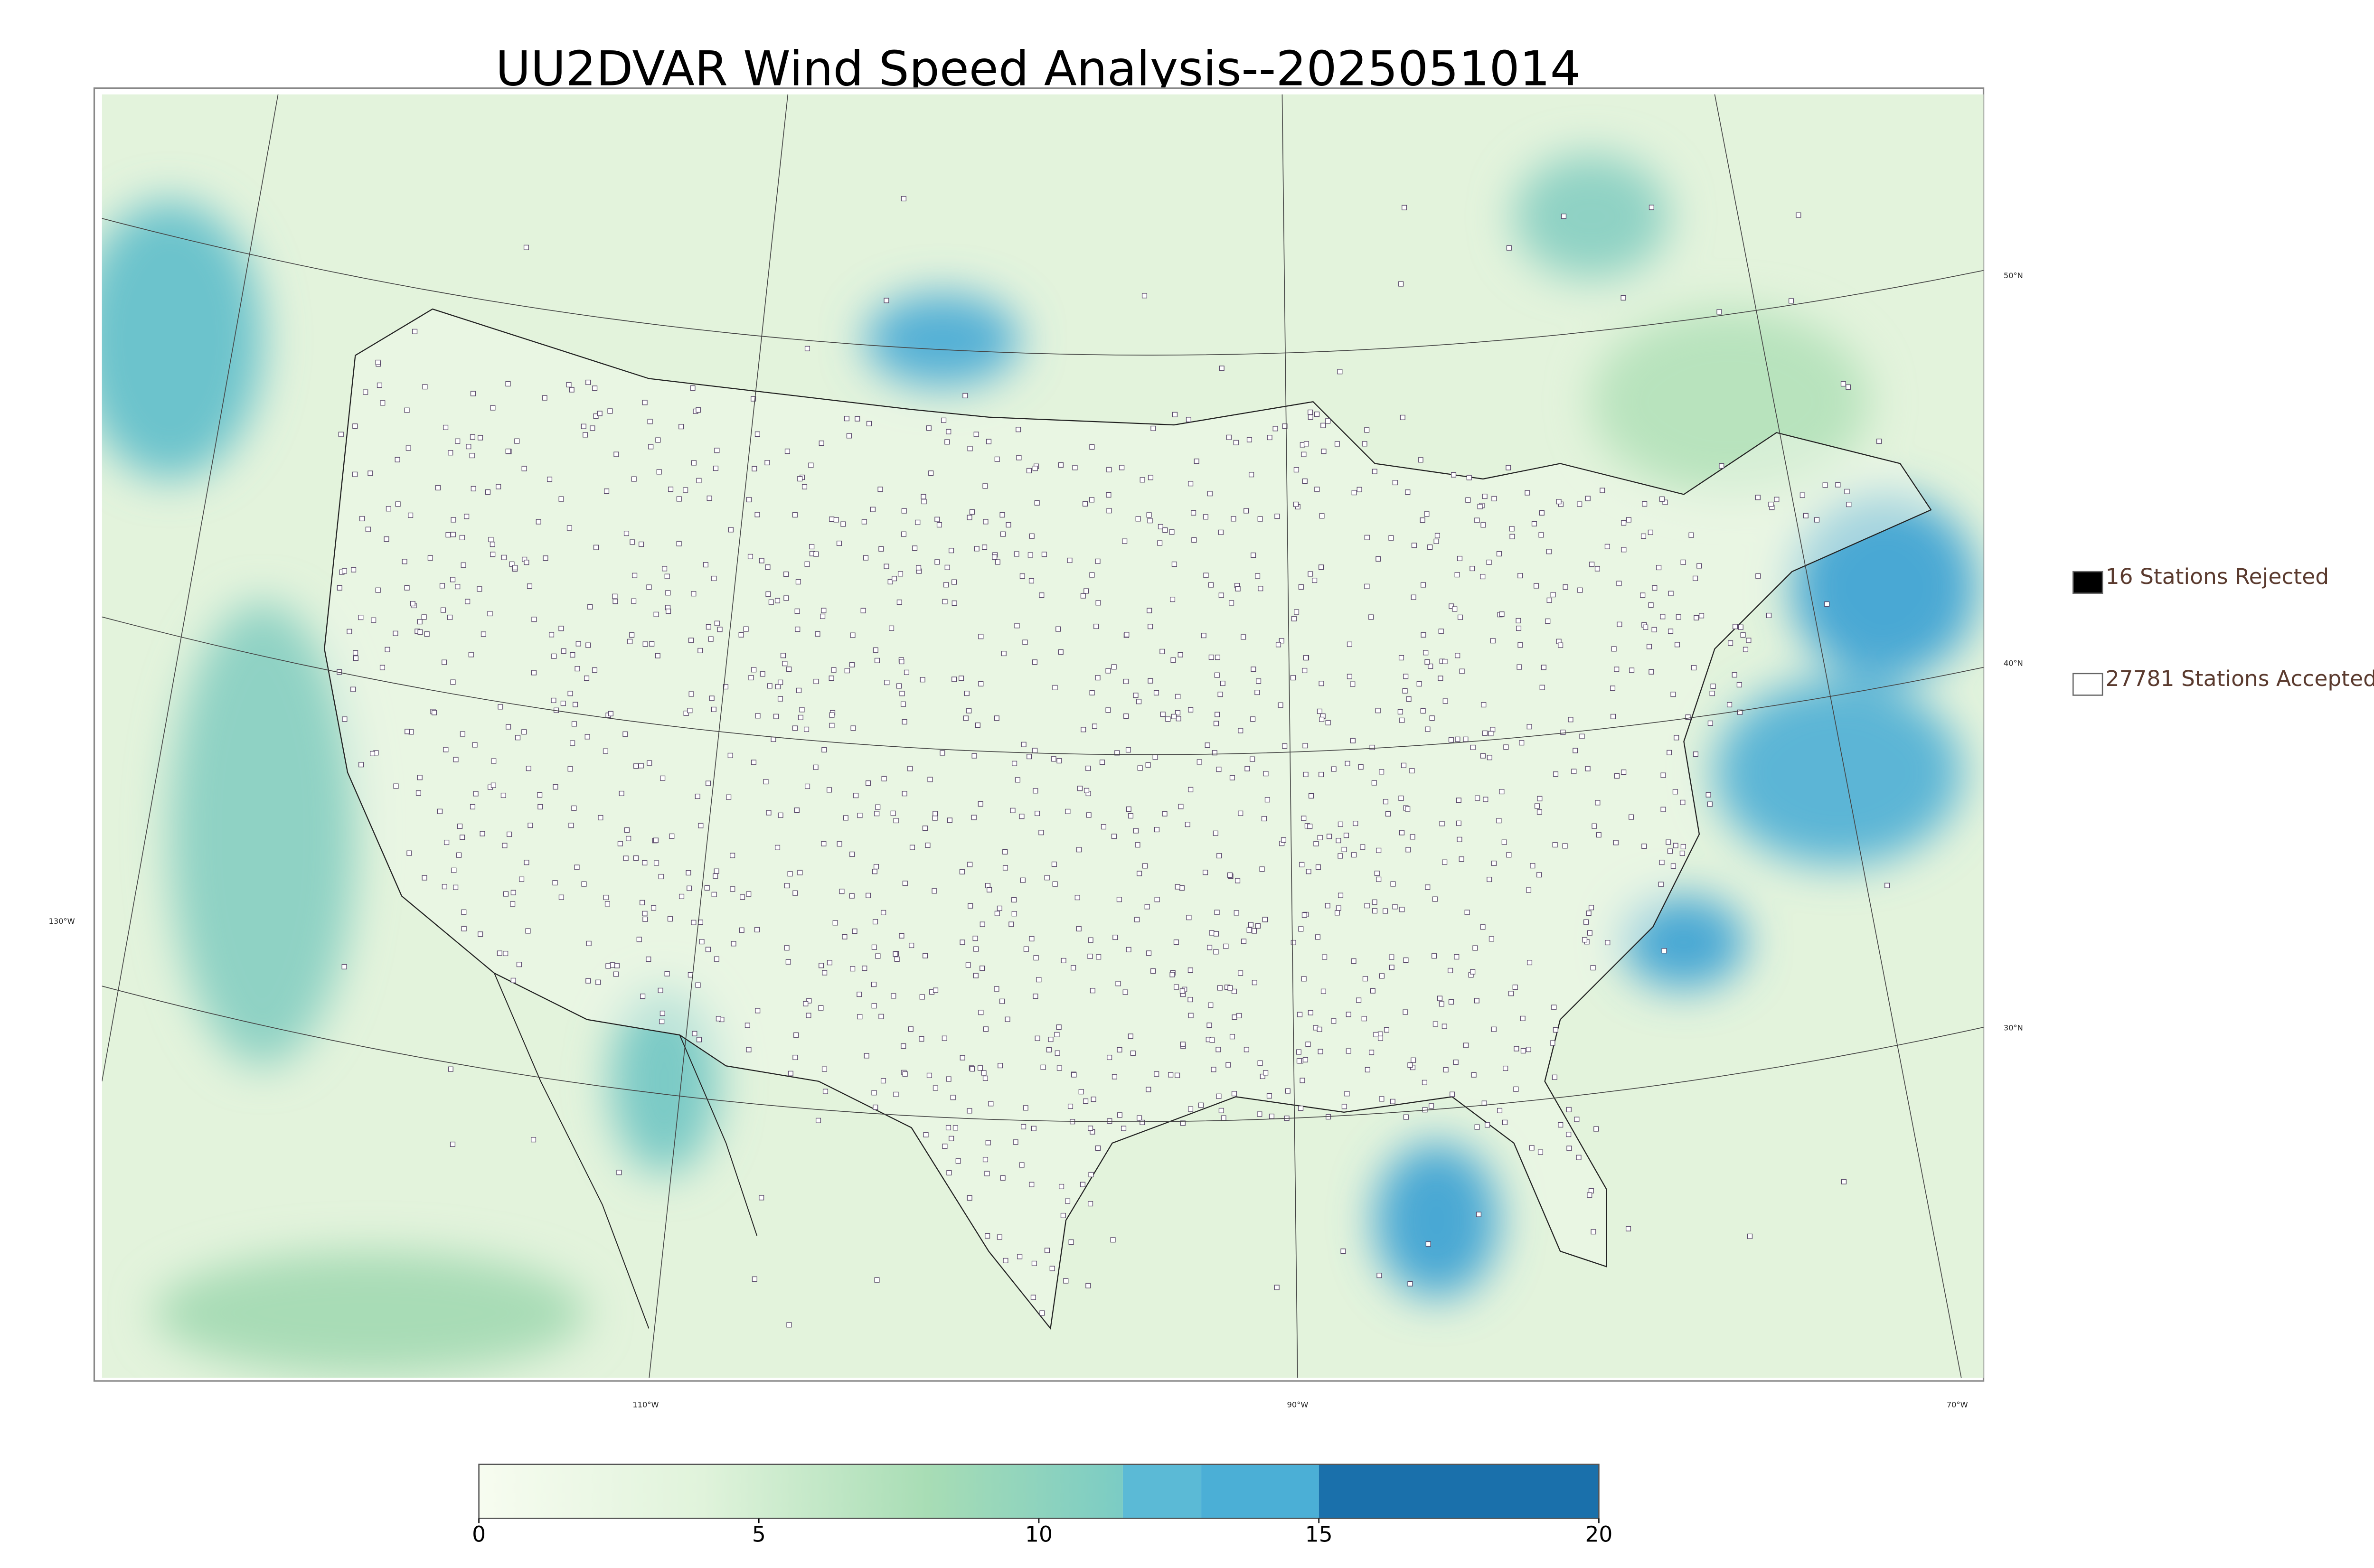 Image resolution: width=2374 pixels, height=1568 pixels. I want to click on colorbar-tick-label: 20, so click(1598, 1534).